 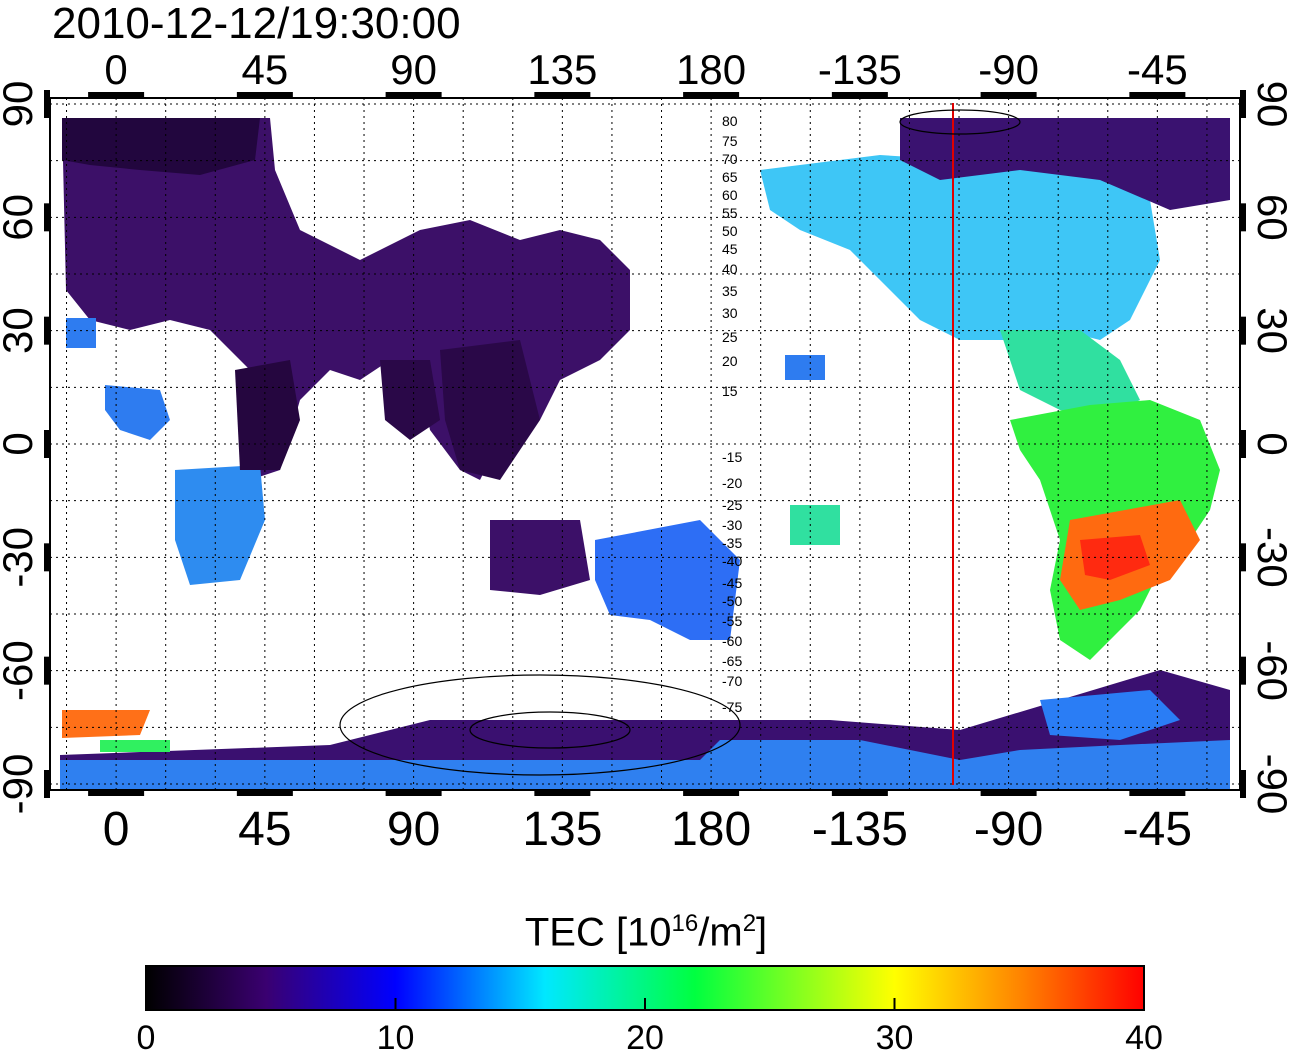 What do you see at coordinates (732, 505) in the screenshot?
I see `contour-label: -25` at bounding box center [732, 505].